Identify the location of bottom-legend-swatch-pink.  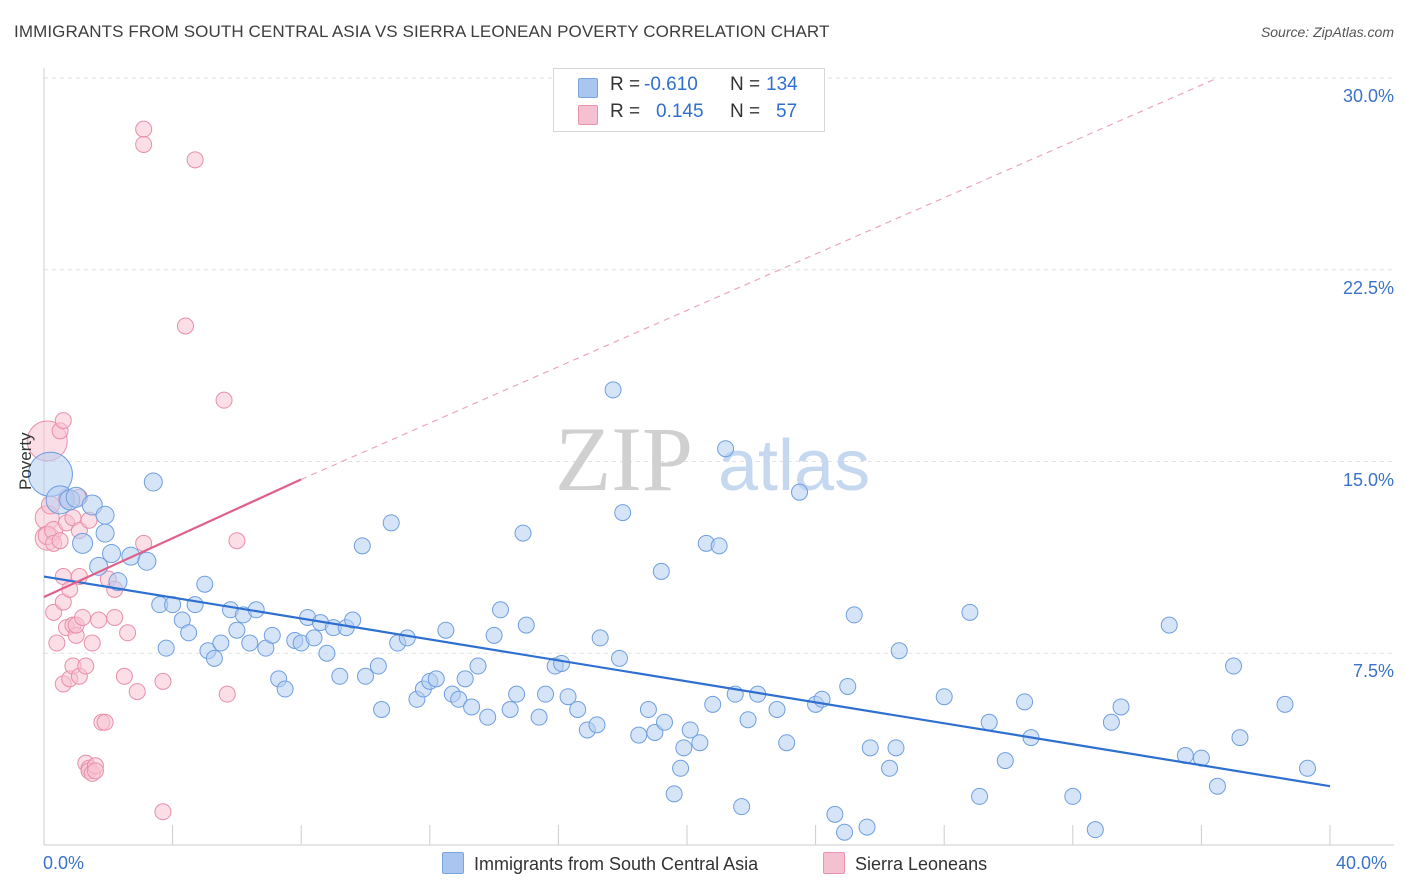
(834, 863).